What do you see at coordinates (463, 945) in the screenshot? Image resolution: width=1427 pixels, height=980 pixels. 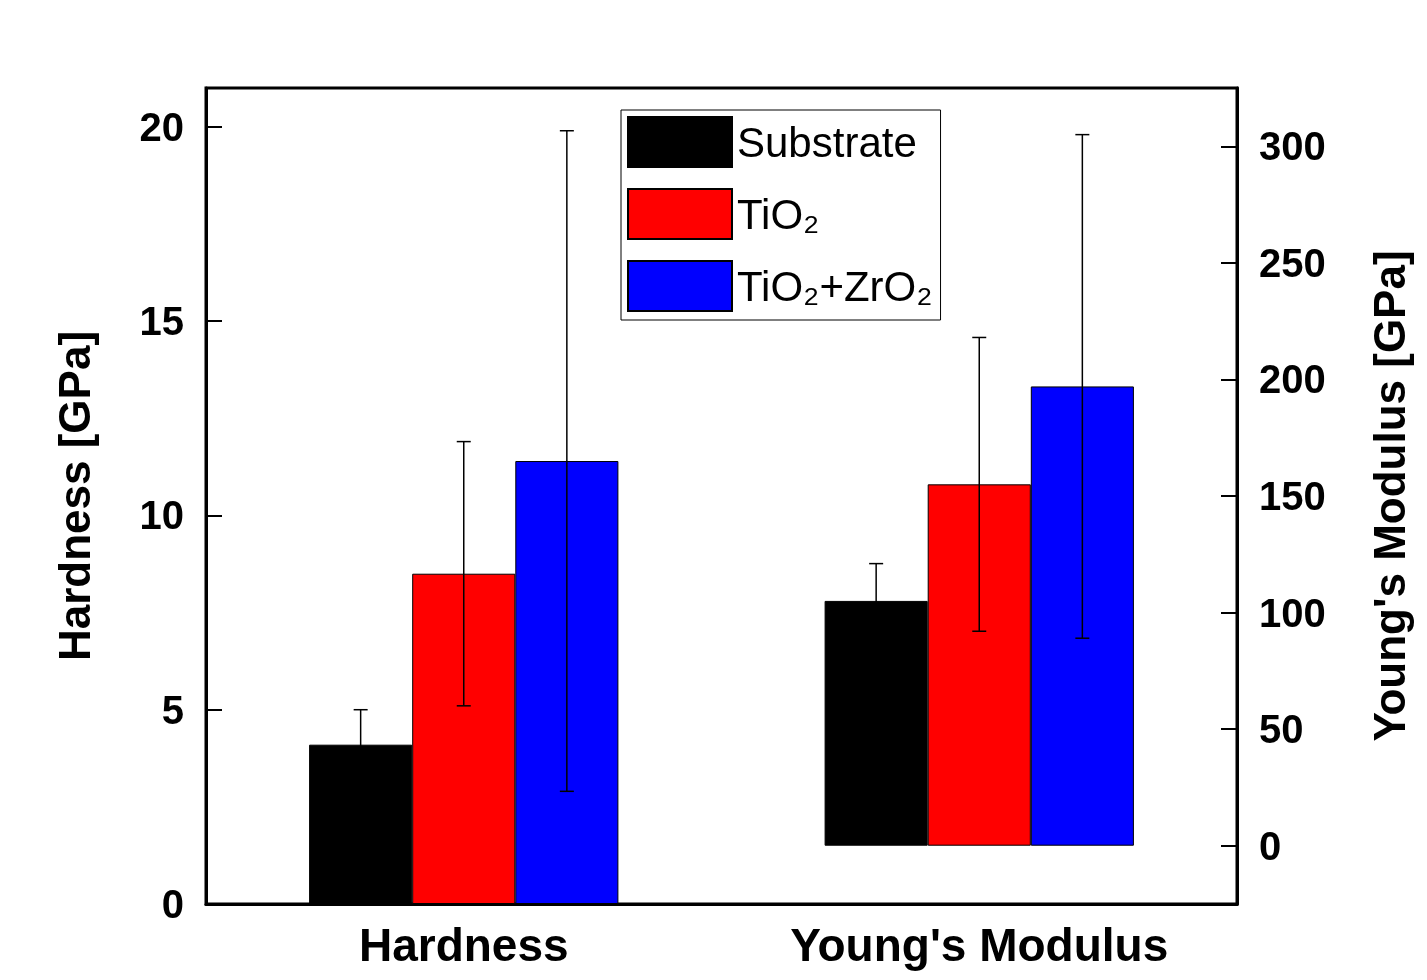 I see `x-tick-label: Hardness` at bounding box center [463, 945].